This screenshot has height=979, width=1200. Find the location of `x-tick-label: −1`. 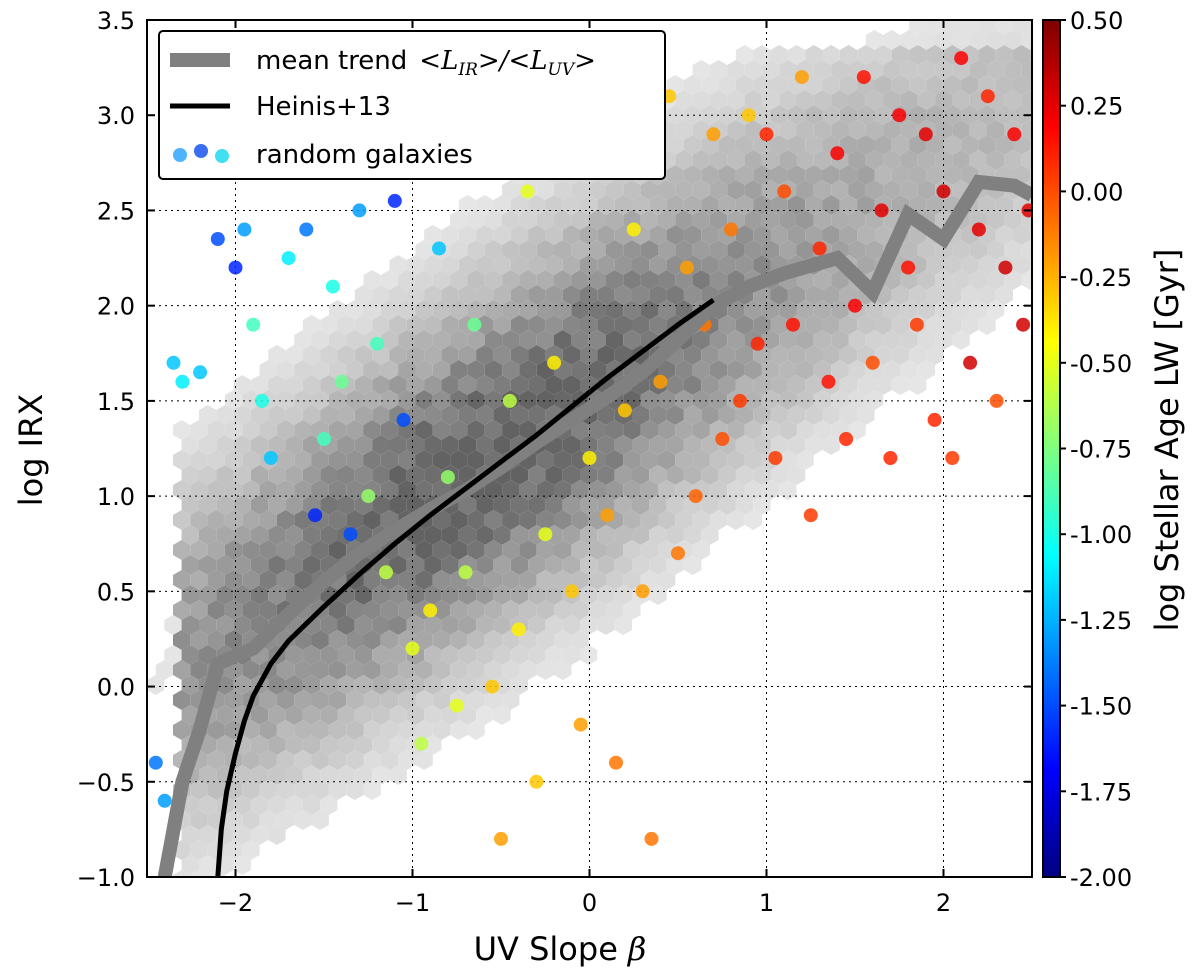

x-tick-label: −1 is located at coordinates (412, 903).